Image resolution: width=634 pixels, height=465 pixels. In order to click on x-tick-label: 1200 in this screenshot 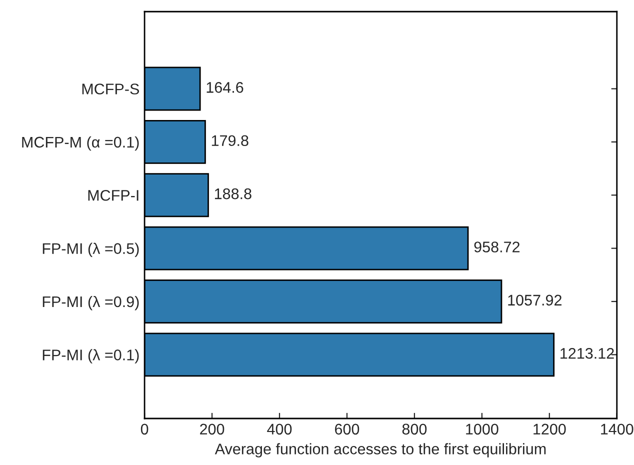, I will do `click(550, 429)`.